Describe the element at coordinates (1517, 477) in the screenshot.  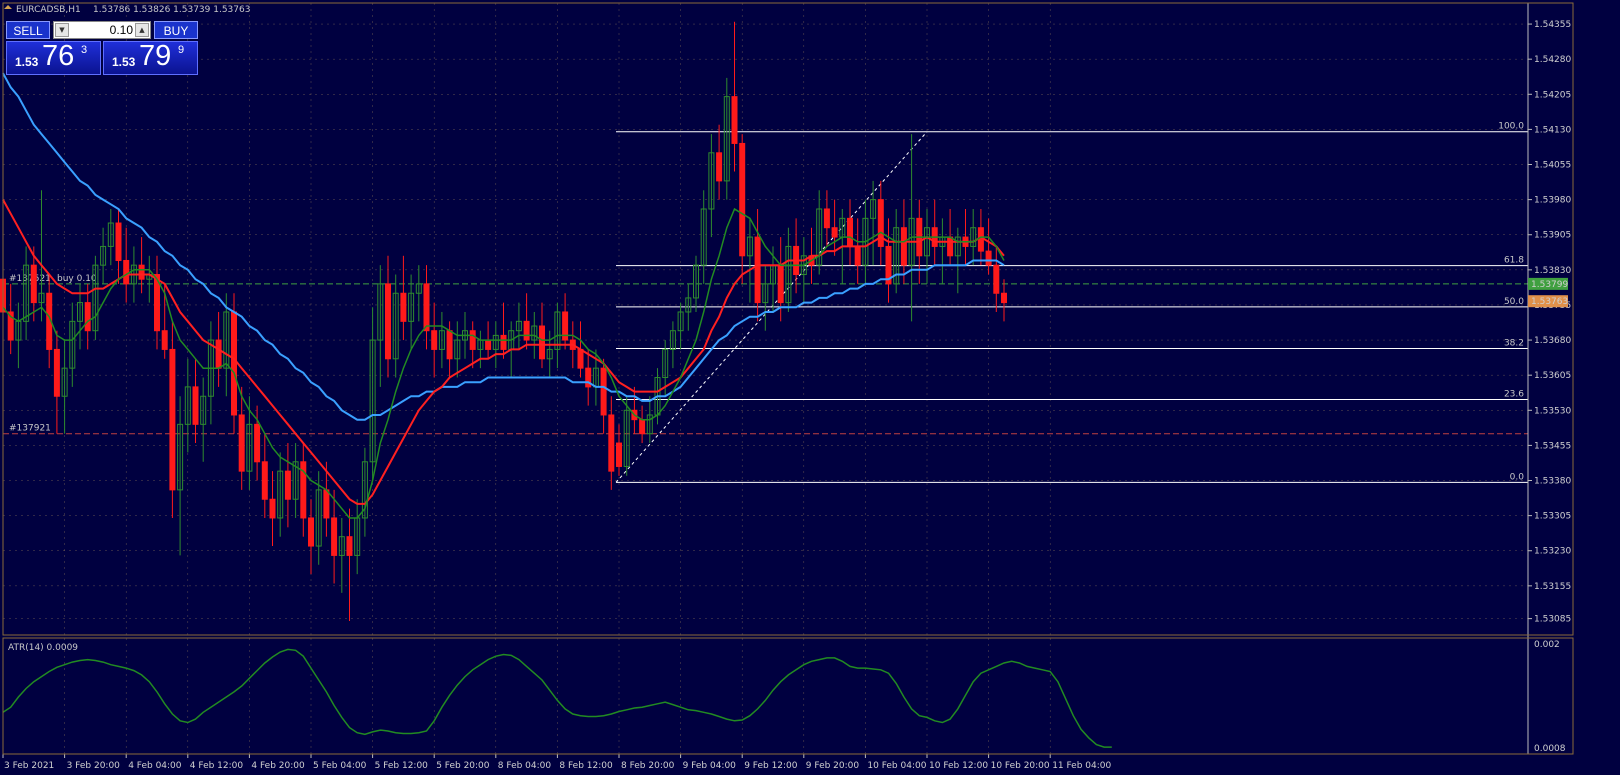
I see `fib-level-label: 0.0` at that location.